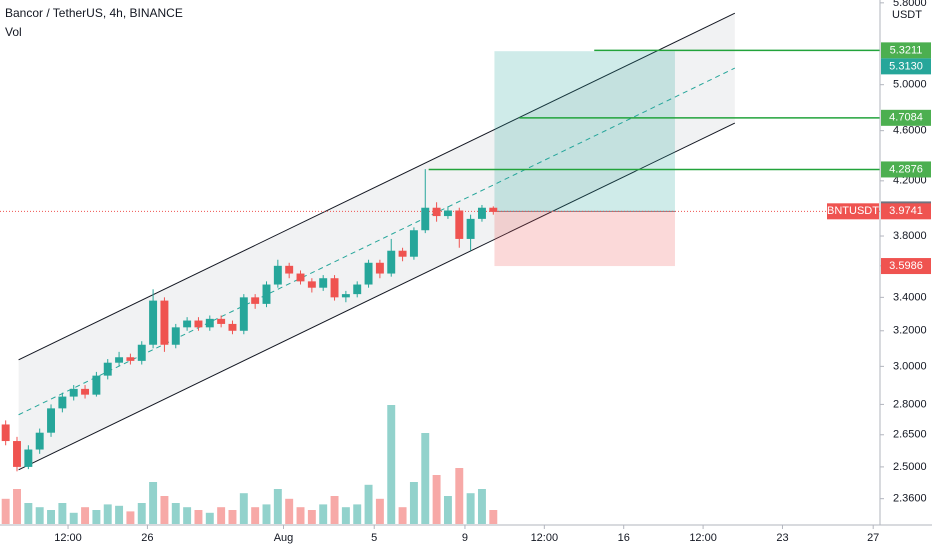 Image resolution: width=932 pixels, height=550 pixels. I want to click on position-stop-zone, so click(584, 239).